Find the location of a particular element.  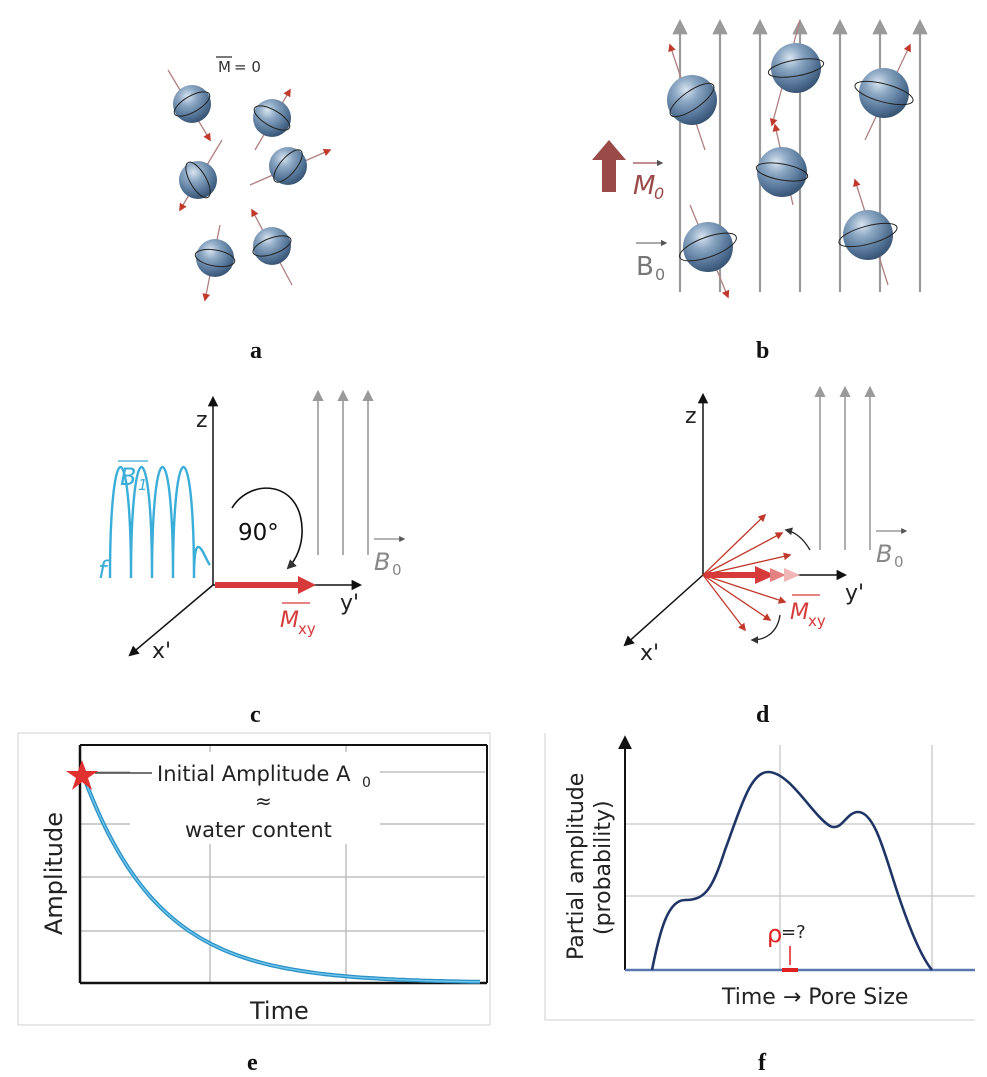

panel-label-d: d is located at coordinates (763, 715).